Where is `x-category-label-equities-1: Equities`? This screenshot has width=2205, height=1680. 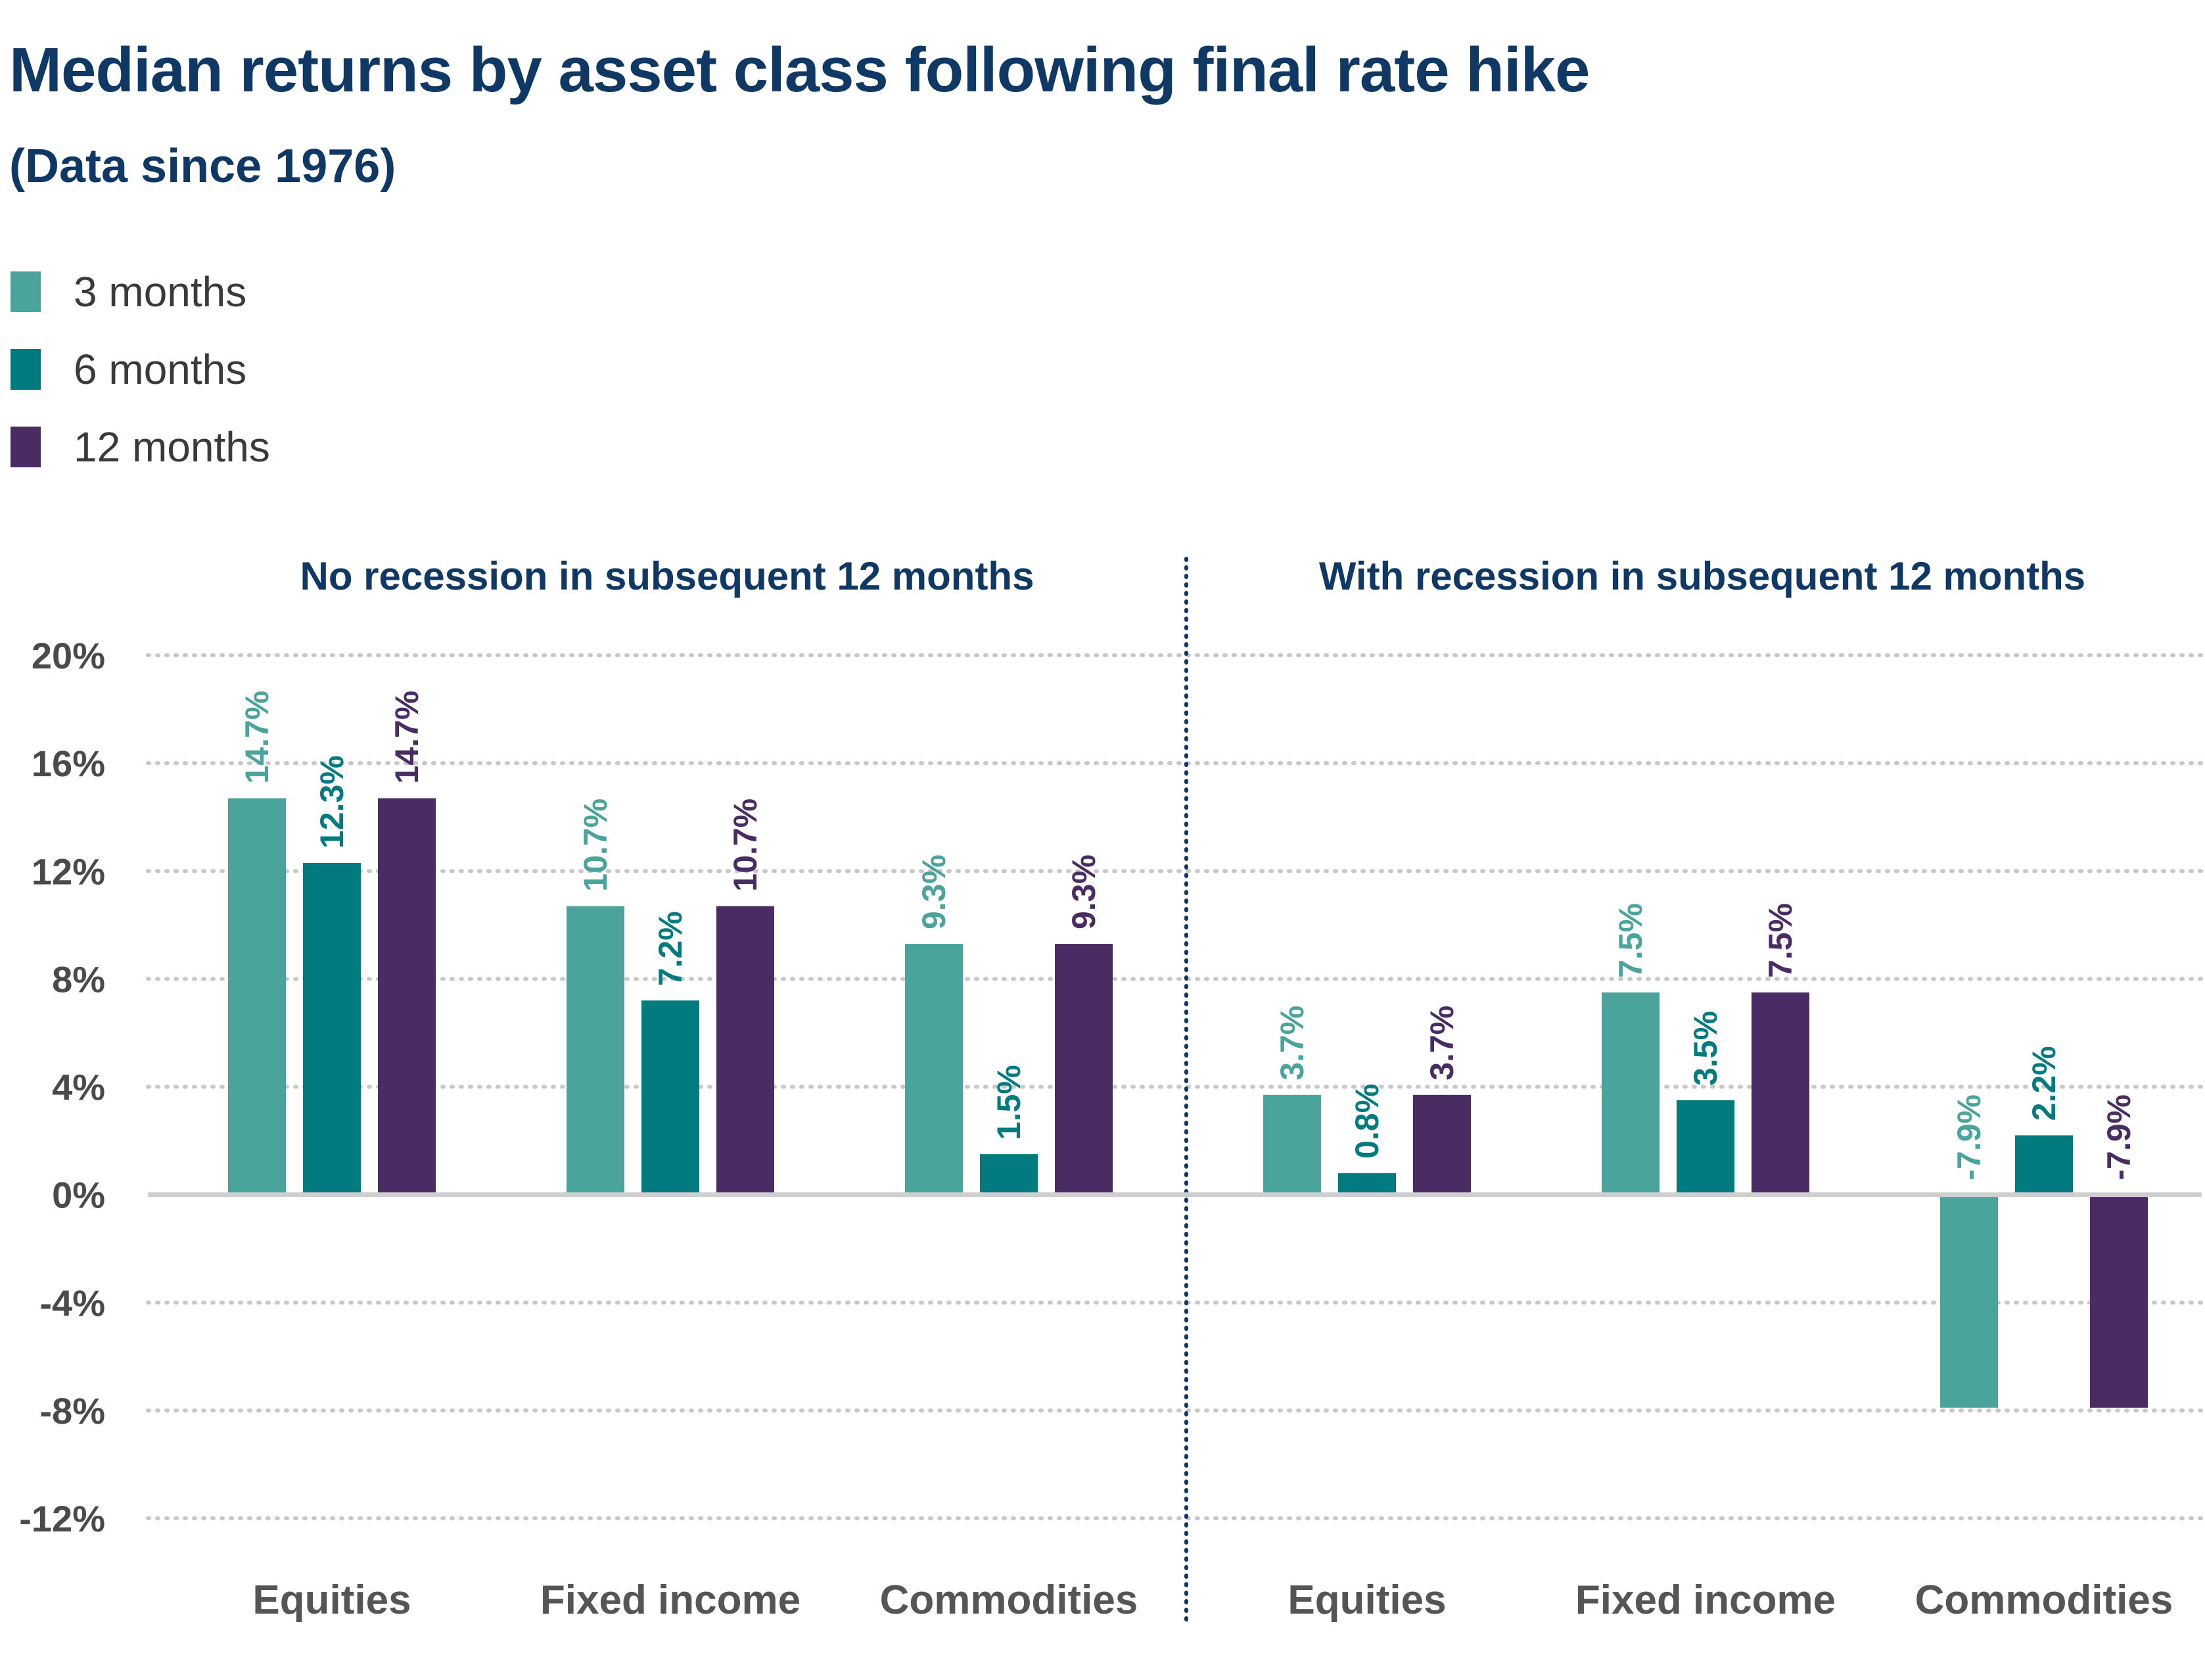 x-category-label-equities-1: Equities is located at coordinates (331, 1600).